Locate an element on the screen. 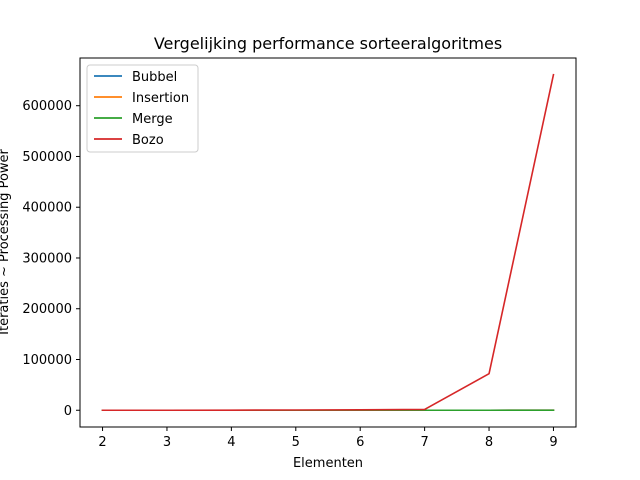 Image resolution: width=640 pixels, height=480 pixels. legend: Bubbel Insertion Merge Bozo is located at coordinates (142, 108).